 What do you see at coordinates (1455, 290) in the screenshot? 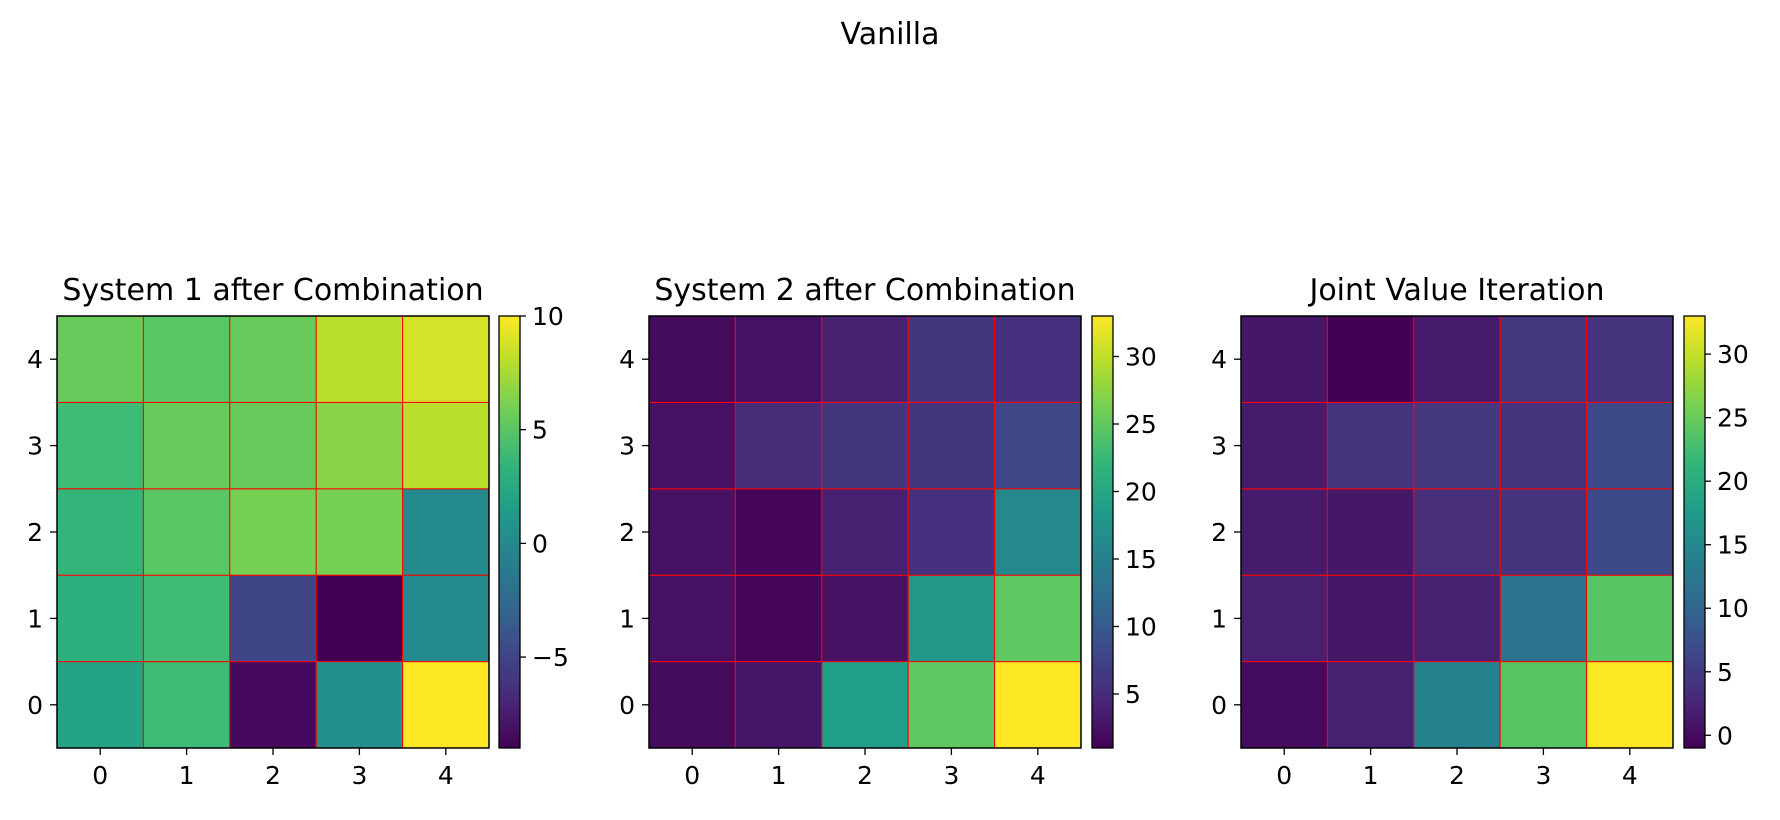
I see `panel-title: Joint Value Iteration` at bounding box center [1455, 290].